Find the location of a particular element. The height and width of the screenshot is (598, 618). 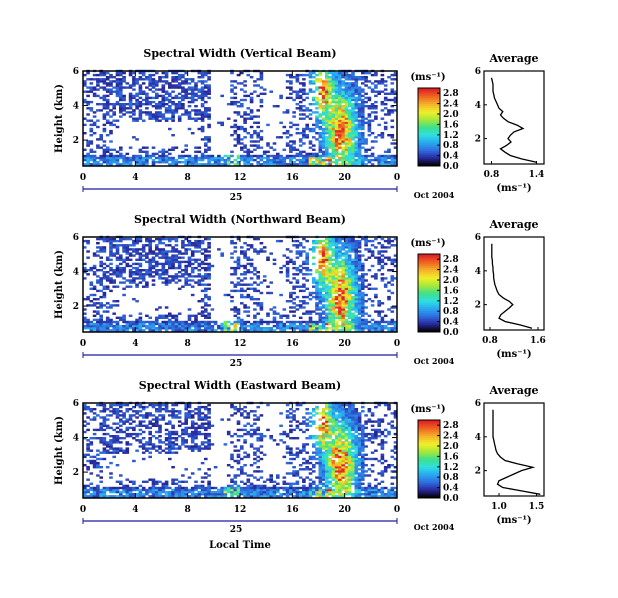

colorbar-swatch is located at coordinates (429, 101).